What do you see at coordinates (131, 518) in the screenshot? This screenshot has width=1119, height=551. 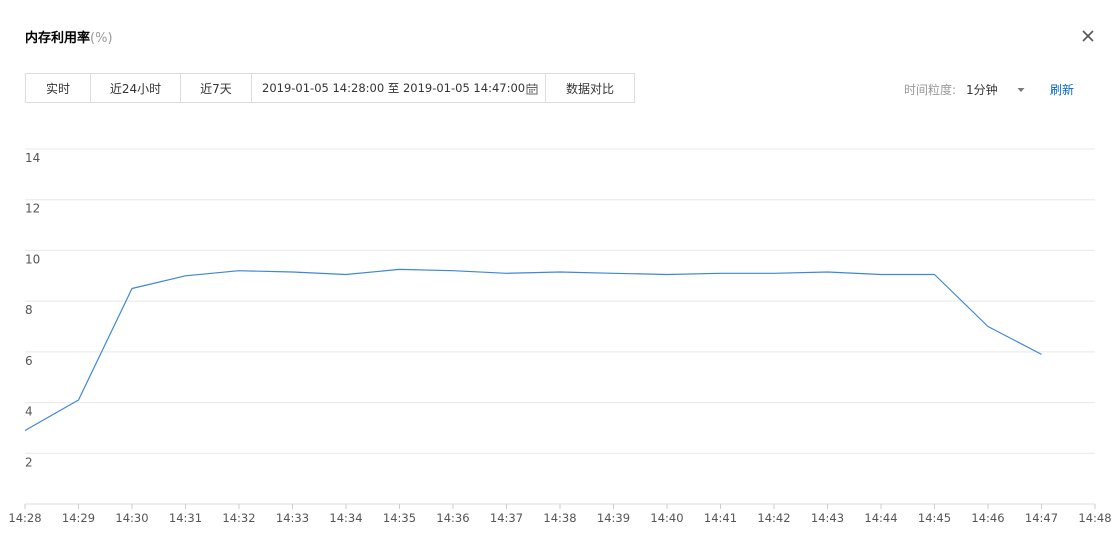 I see `x-tick-label: 14:30` at bounding box center [131, 518].